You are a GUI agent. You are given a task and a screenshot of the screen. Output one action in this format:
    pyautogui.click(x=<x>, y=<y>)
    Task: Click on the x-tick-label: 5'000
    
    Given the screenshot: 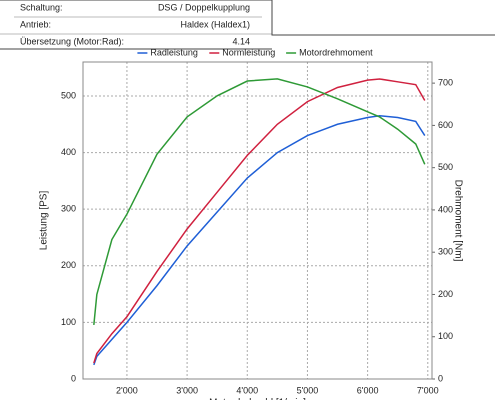 What is the action you would take?
    pyautogui.click(x=308, y=390)
    